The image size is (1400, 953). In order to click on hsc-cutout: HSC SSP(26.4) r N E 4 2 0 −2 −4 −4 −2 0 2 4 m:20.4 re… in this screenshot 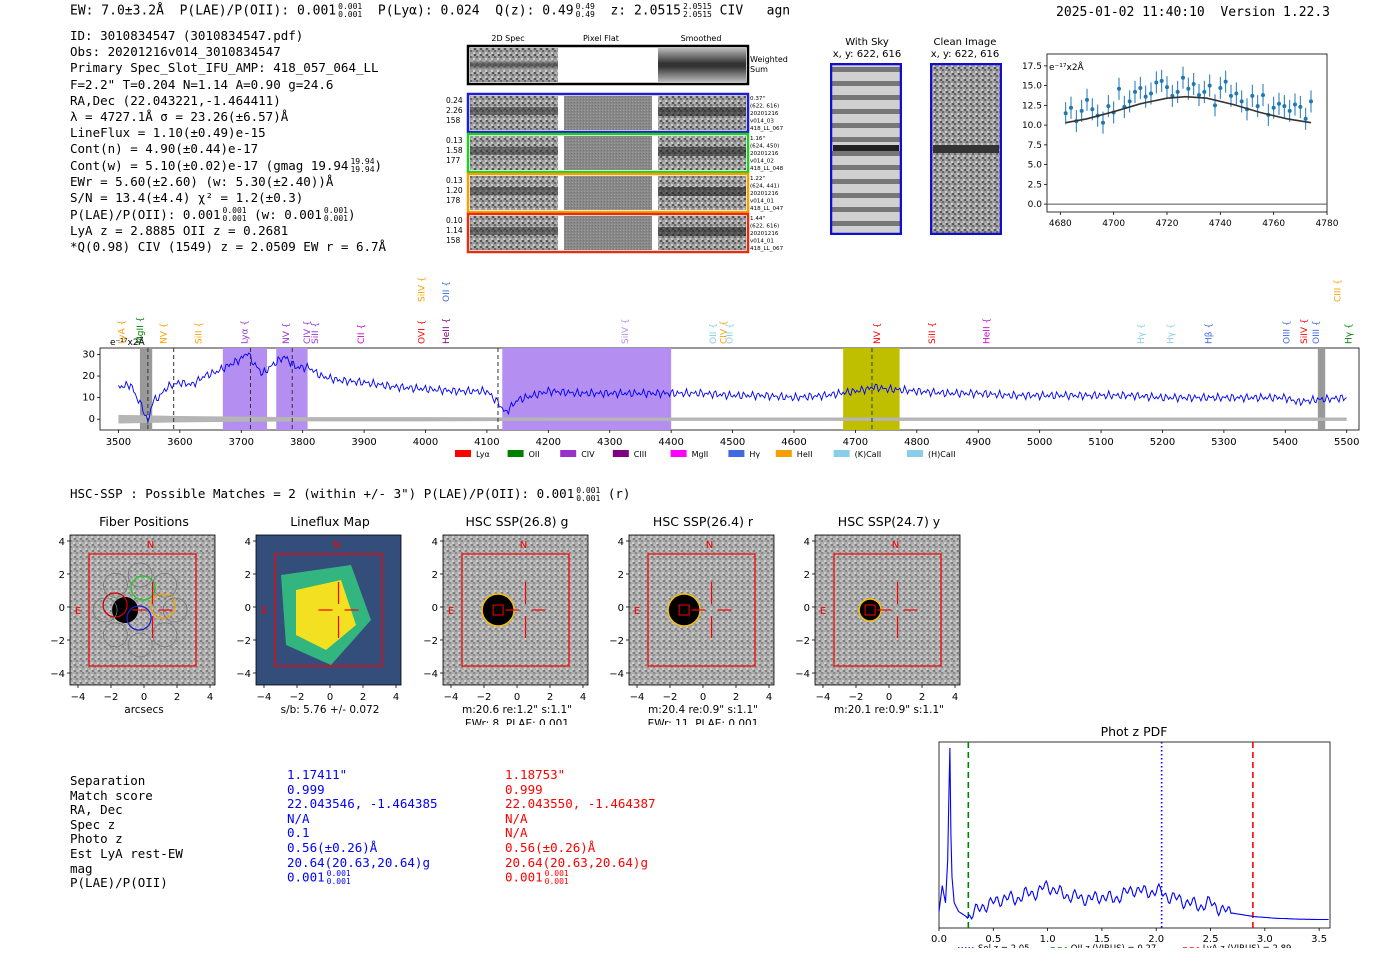, I will do `click(692, 619)`.